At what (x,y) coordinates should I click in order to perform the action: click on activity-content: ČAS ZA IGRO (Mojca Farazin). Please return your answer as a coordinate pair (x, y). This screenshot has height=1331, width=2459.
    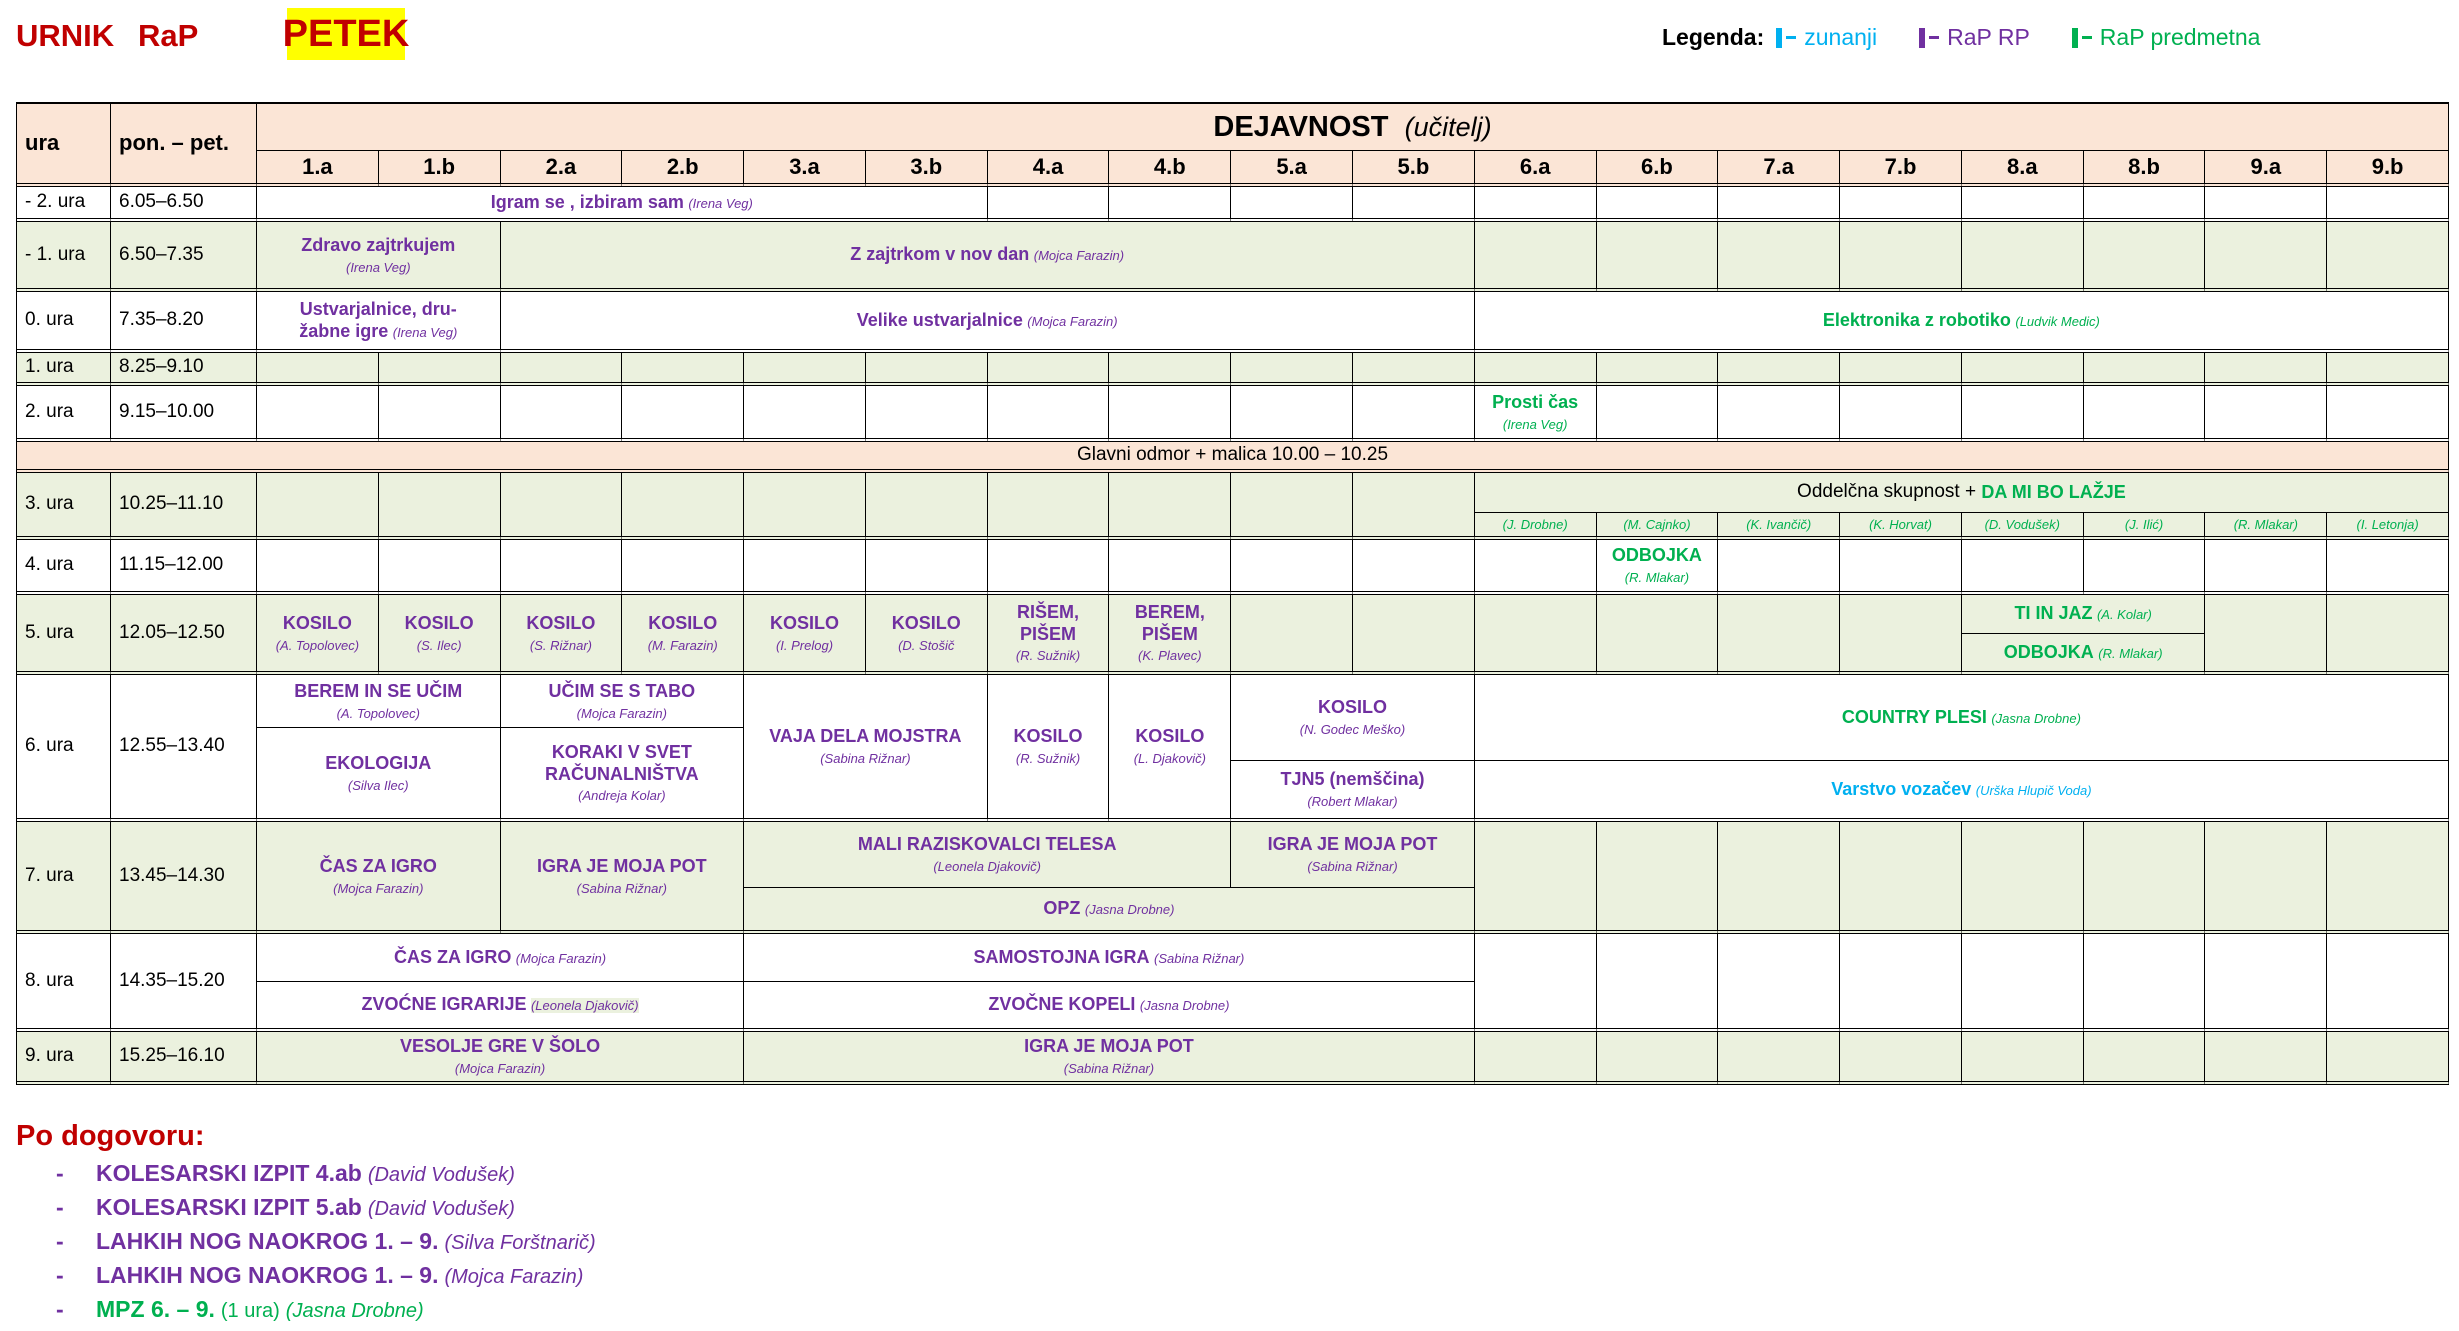
    Looking at the image, I should click on (378, 876).